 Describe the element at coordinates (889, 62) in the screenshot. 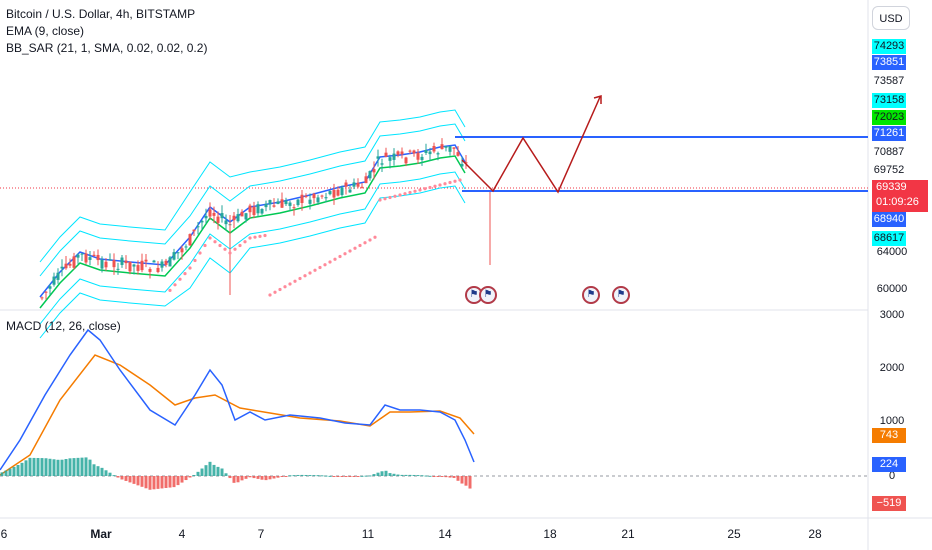

I see `price-level-label: 73851` at that location.